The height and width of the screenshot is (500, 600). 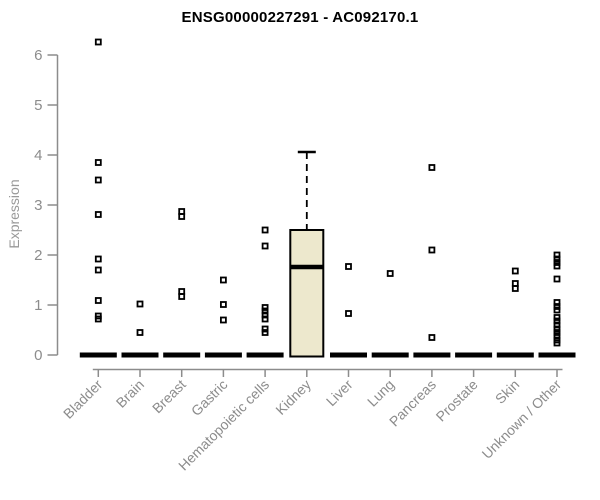 What do you see at coordinates (38, 155) in the screenshot?
I see `y-tick-label: 4` at bounding box center [38, 155].